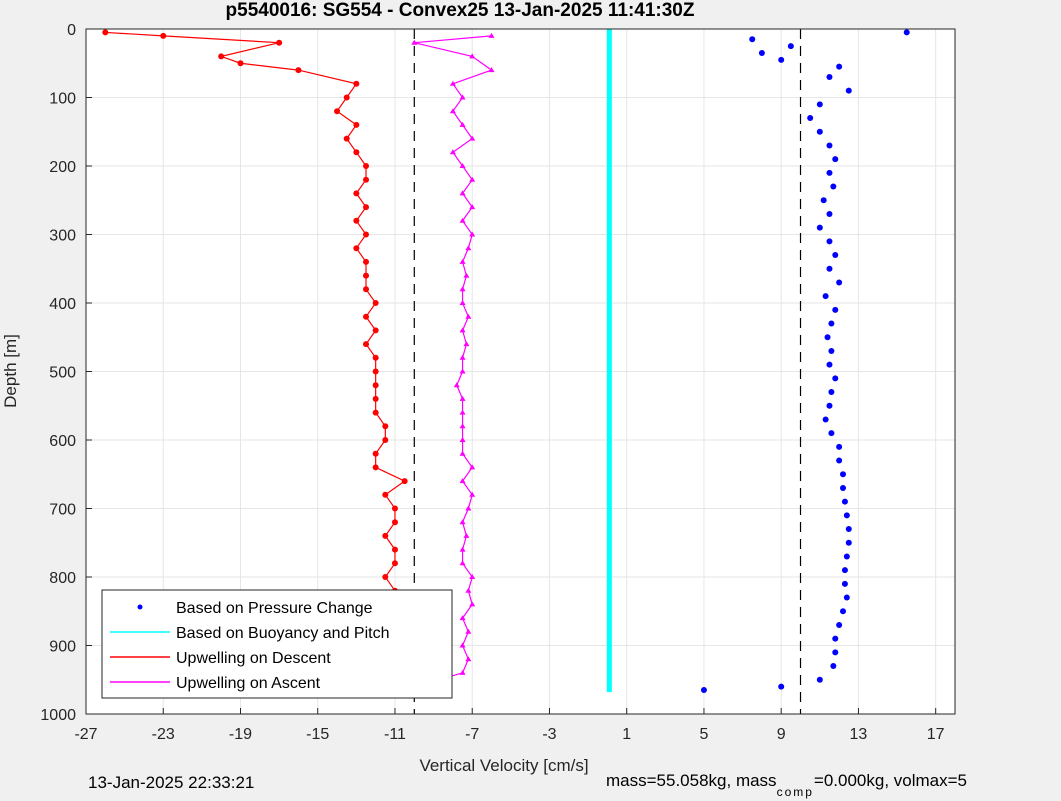 The height and width of the screenshot is (801, 1061). What do you see at coordinates (62, 647) in the screenshot?
I see `y-tick-label: 900` at bounding box center [62, 647].